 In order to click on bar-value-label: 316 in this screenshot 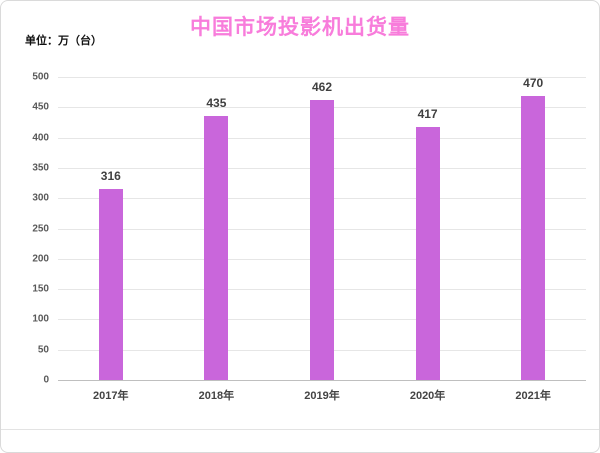, I will do `click(110, 176)`.